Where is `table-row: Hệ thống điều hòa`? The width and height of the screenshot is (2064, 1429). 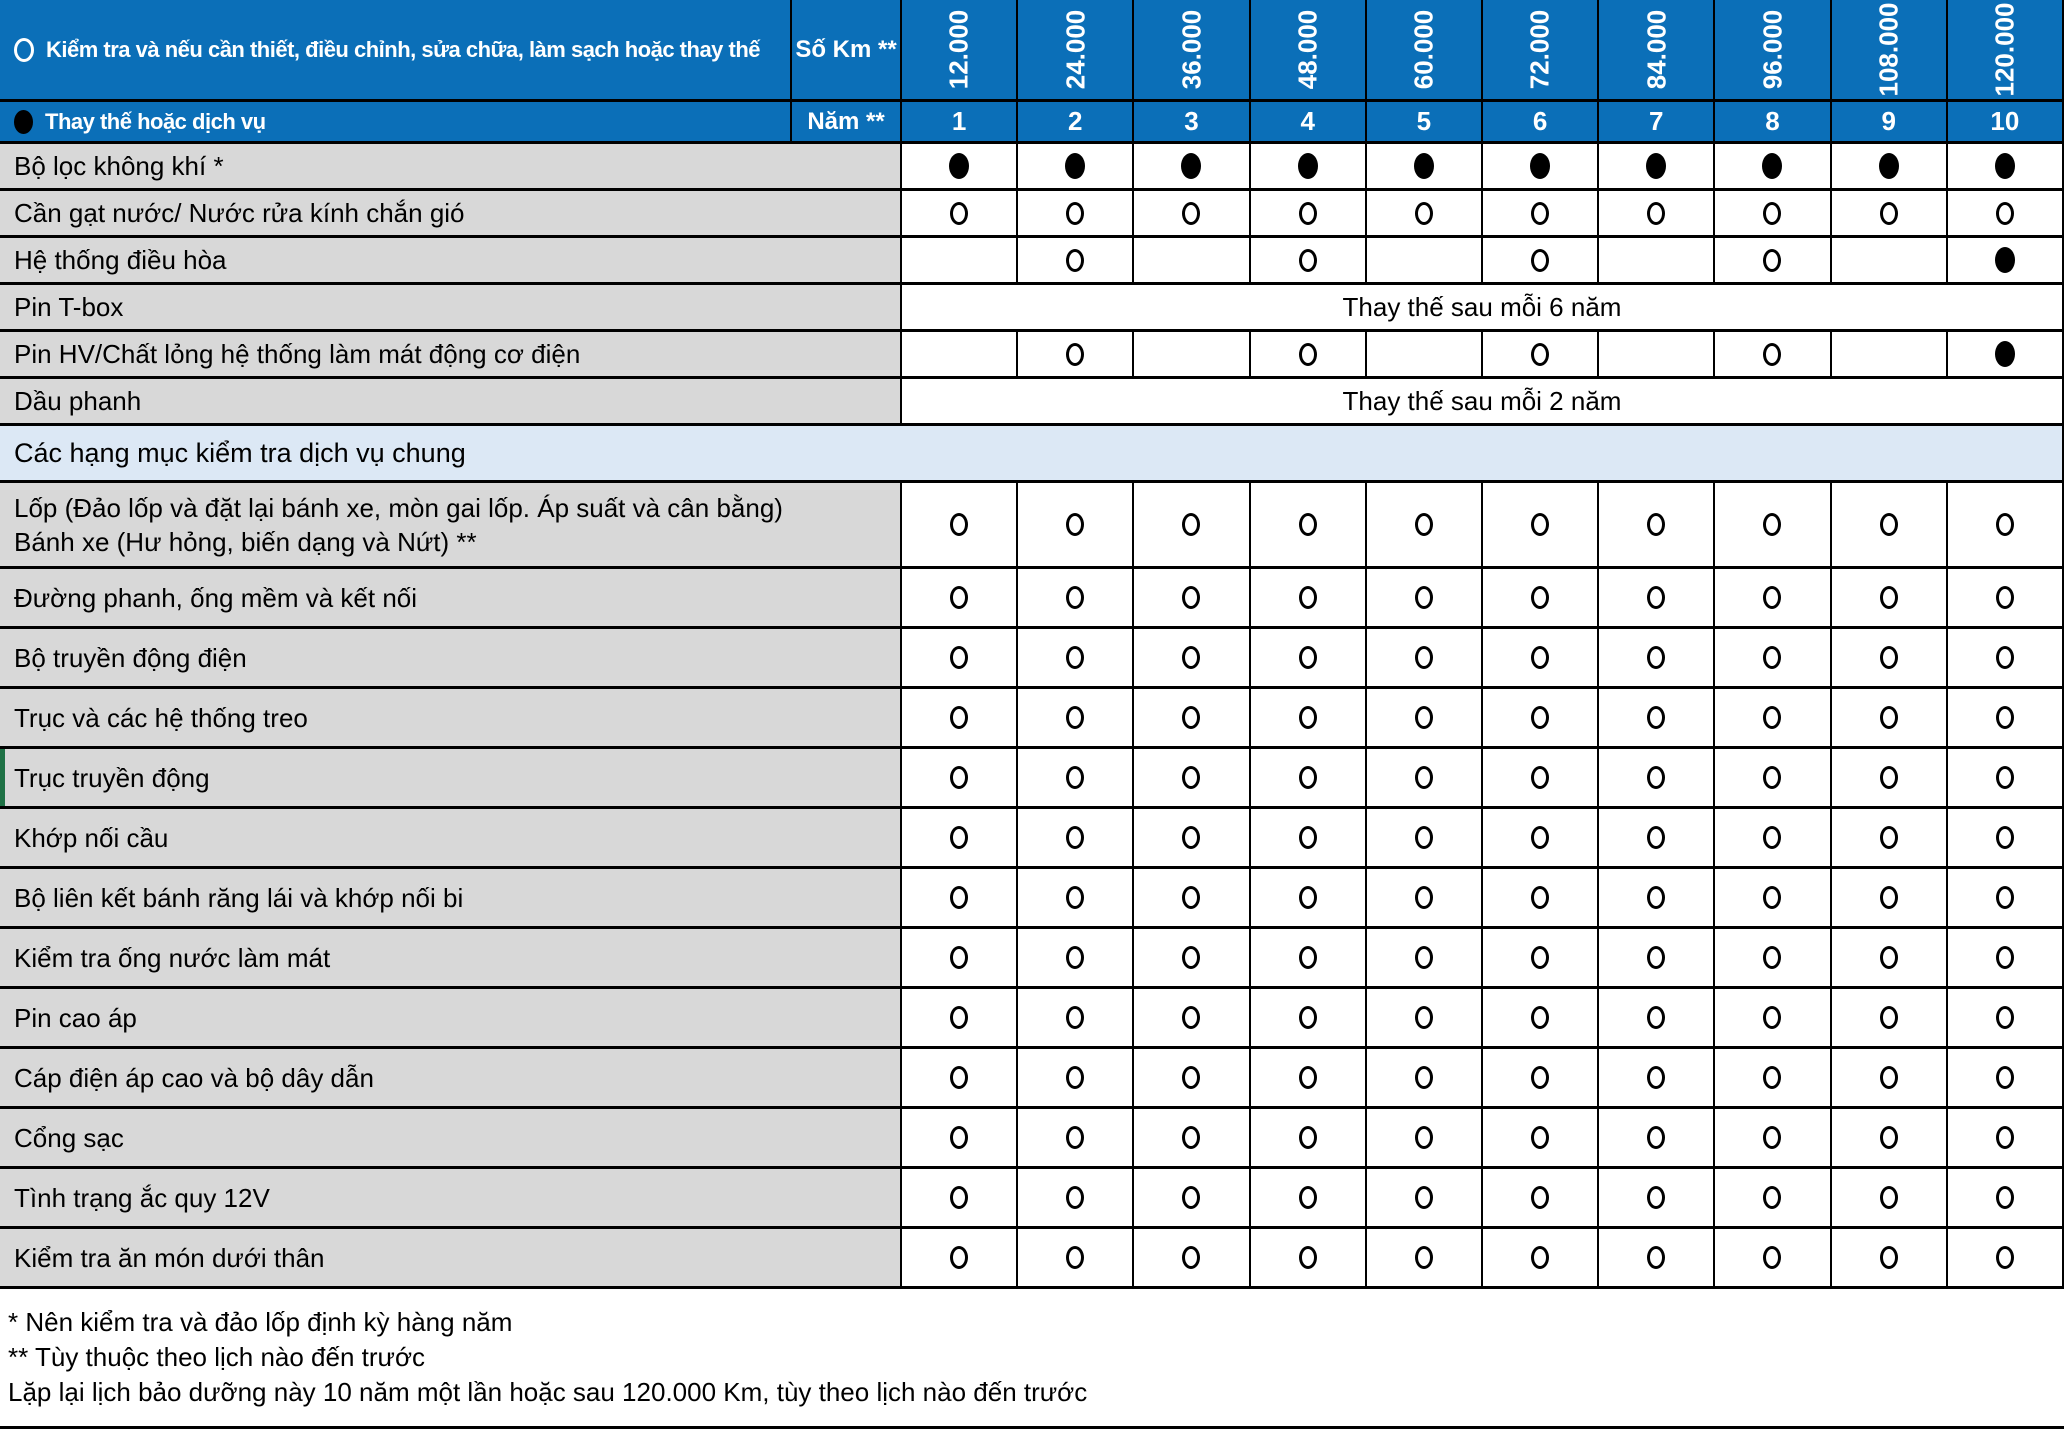
table-row: Hệ thống điều hòa is located at coordinates (1031, 261).